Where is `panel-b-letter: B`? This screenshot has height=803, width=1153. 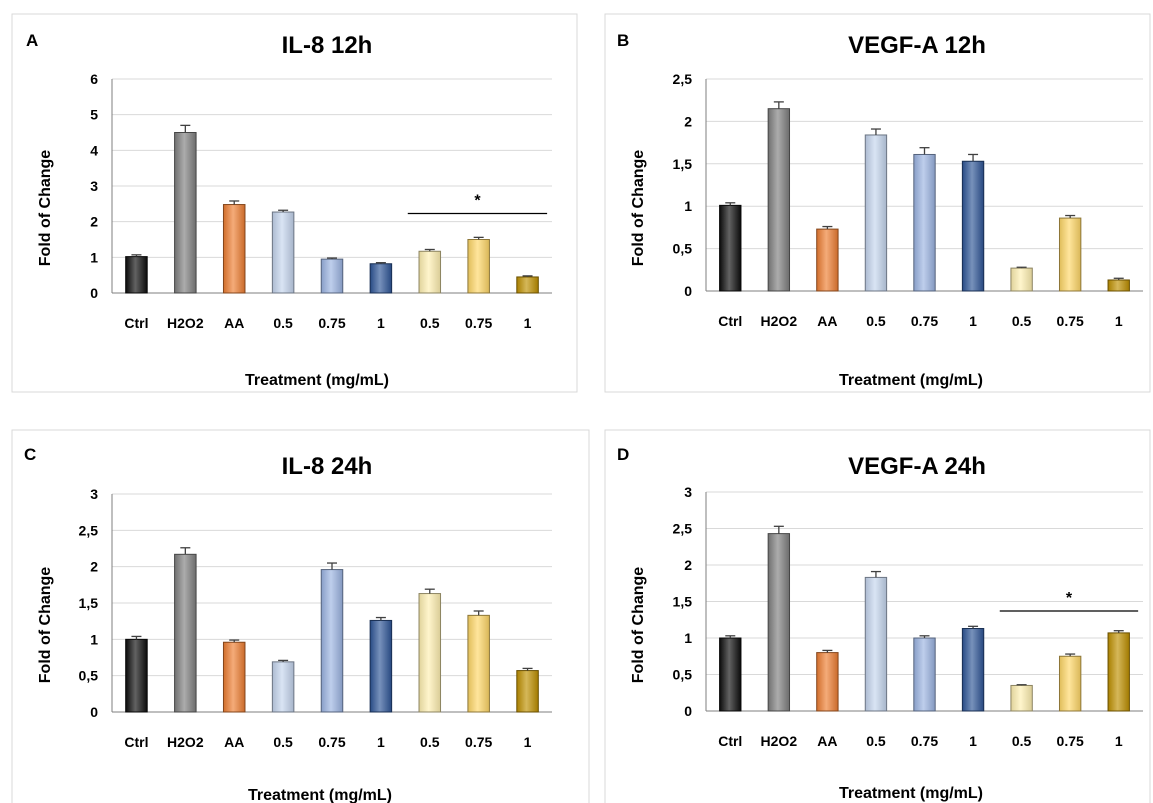
panel-b-letter: B is located at coordinates (623, 40).